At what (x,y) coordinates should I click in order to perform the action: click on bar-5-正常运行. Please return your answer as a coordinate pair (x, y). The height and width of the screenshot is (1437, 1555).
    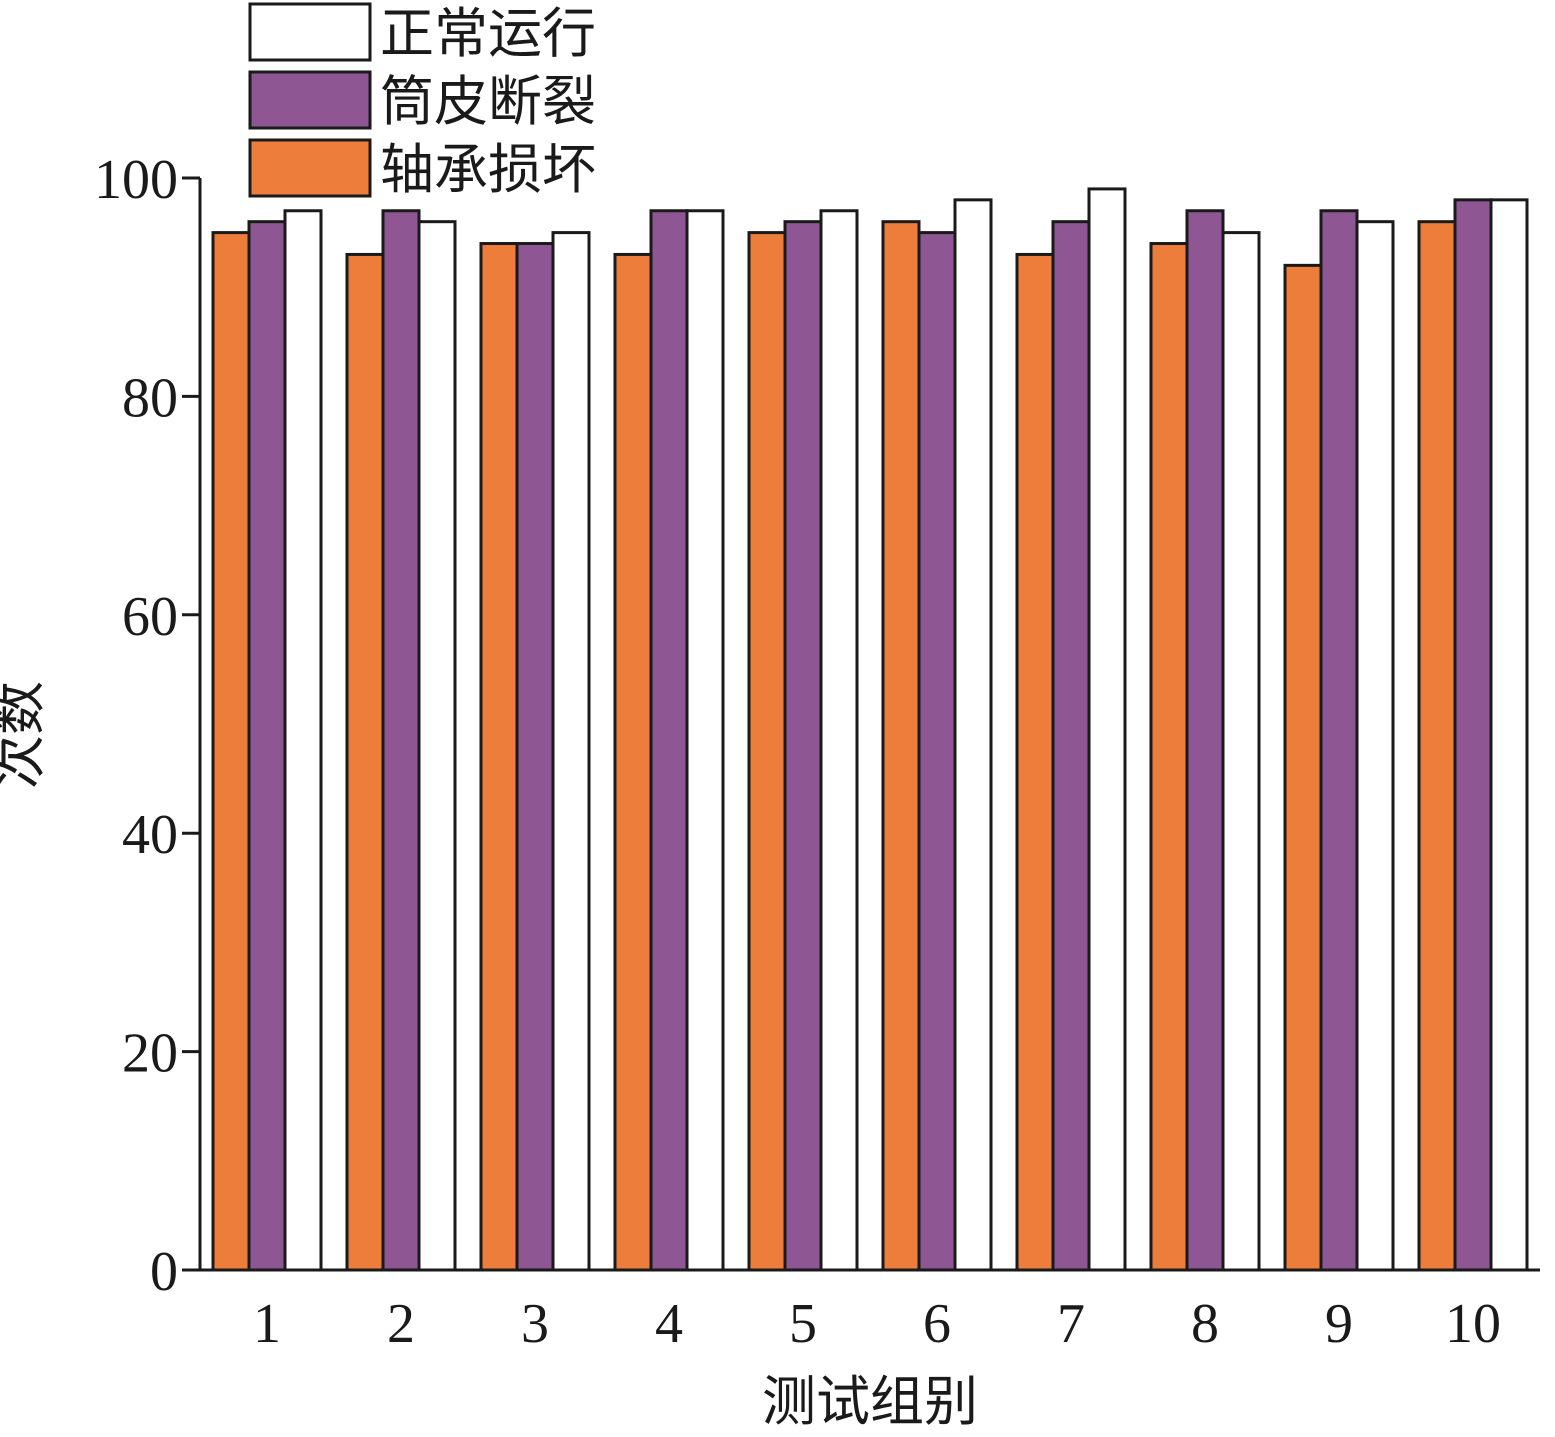
    Looking at the image, I should click on (839, 740).